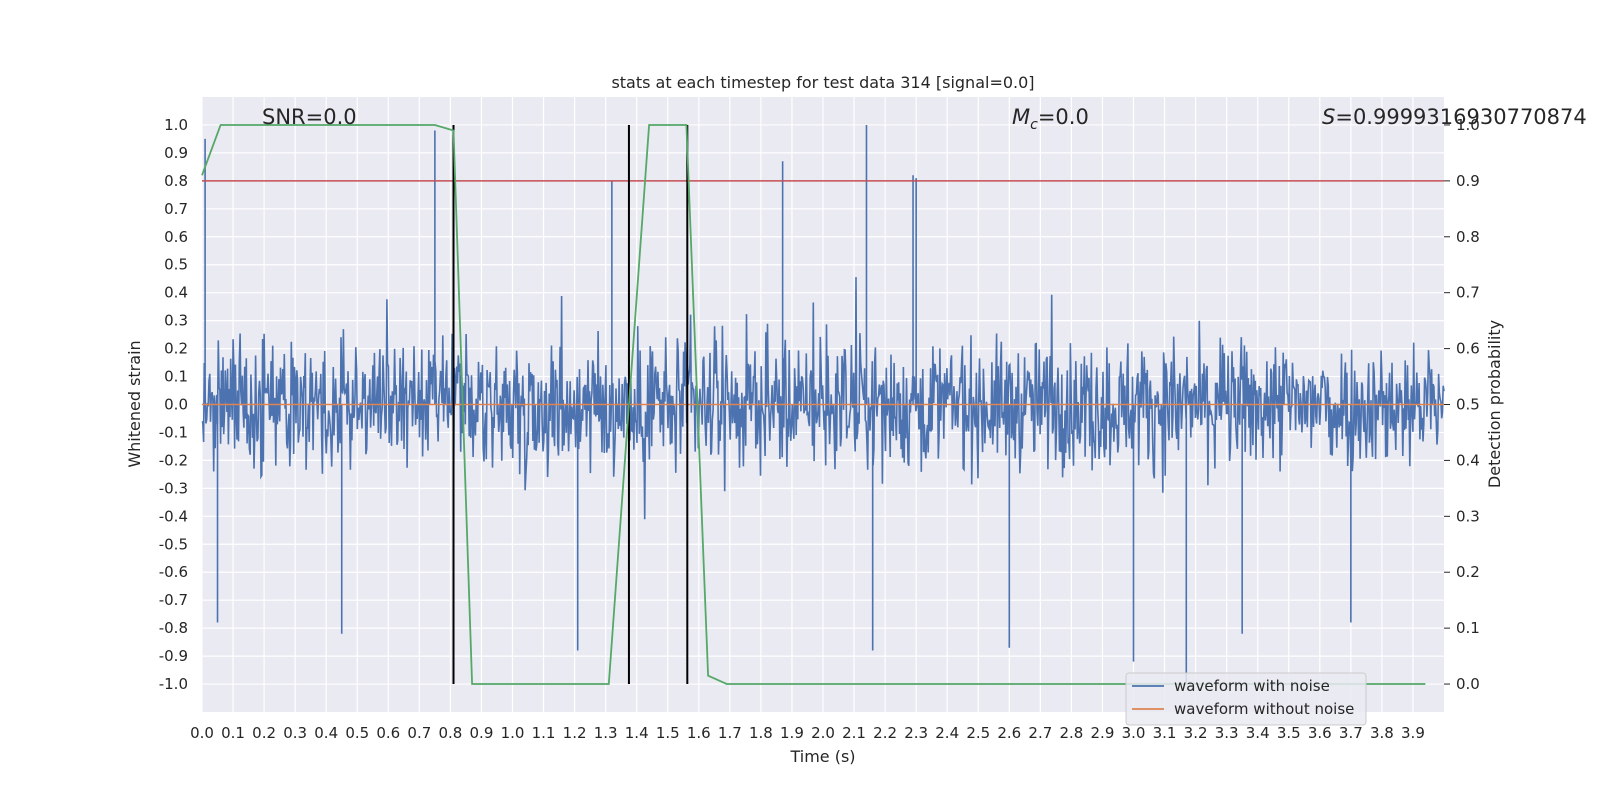 This screenshot has height=800, width=1600. I want to click on x-tick-label: 1.9, so click(792, 733).